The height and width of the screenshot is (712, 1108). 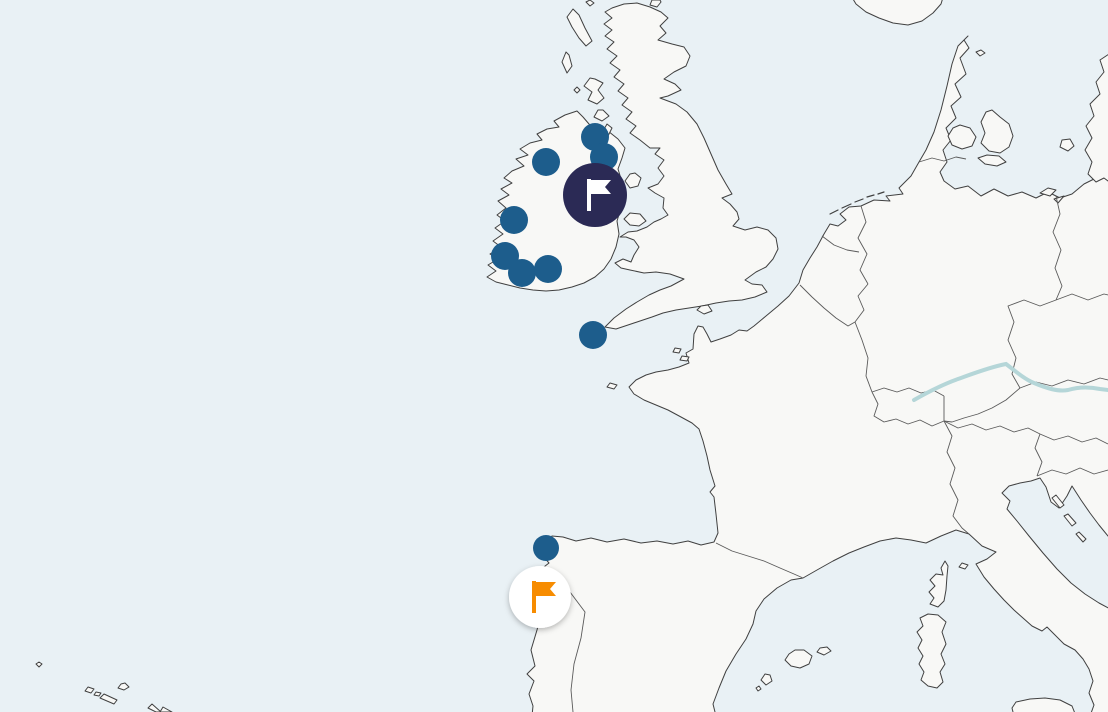 I want to click on landmass-norway, so click(x=898, y=13).